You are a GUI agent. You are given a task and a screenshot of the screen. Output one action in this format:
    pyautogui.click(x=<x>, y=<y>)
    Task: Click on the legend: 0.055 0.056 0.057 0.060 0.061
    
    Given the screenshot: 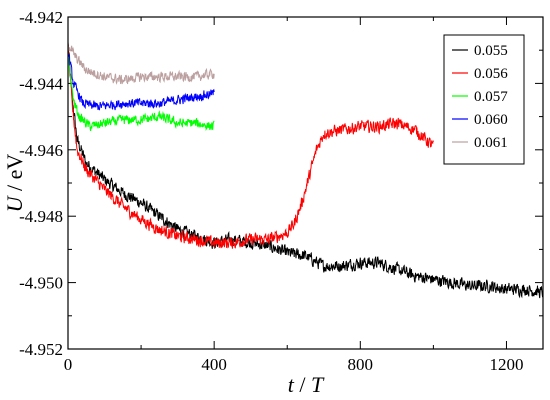 What is the action you would take?
    pyautogui.click(x=484, y=99)
    